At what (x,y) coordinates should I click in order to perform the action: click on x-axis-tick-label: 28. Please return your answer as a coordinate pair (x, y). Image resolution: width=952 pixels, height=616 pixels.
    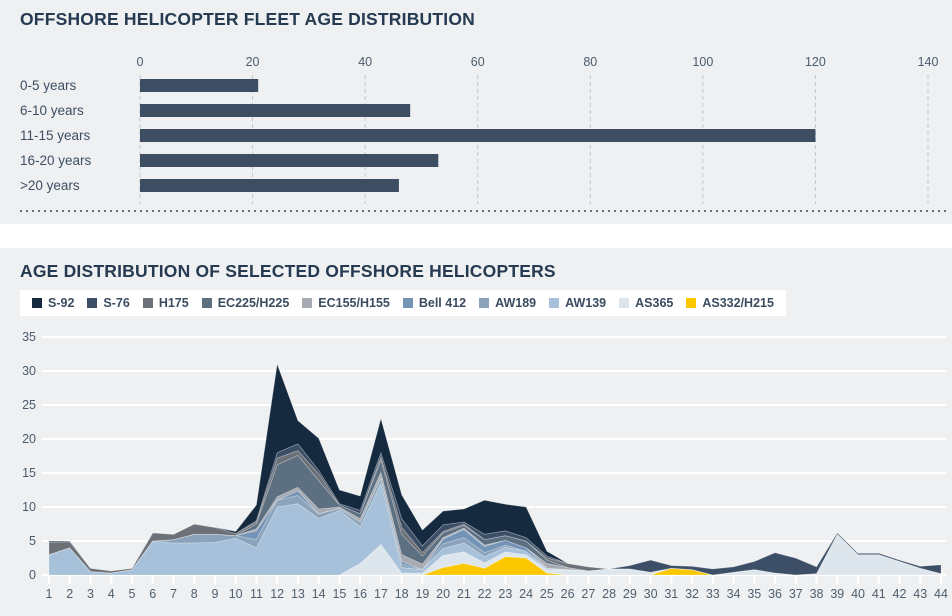
    Looking at the image, I should click on (609, 594).